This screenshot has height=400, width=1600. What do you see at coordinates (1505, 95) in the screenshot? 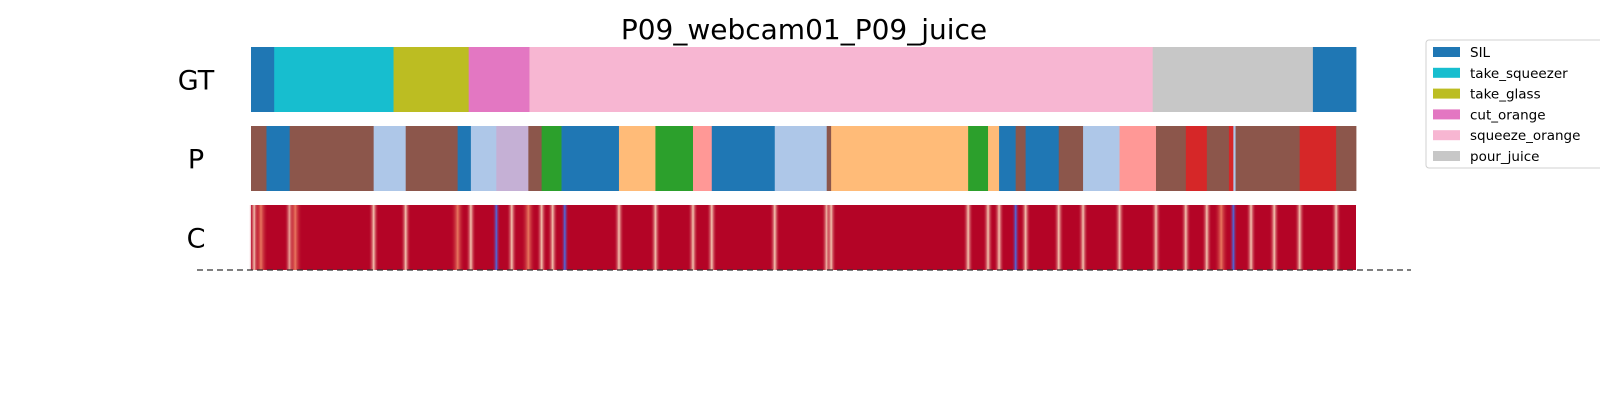
I see `legend-label-take_glass: take_glass` at bounding box center [1505, 95].